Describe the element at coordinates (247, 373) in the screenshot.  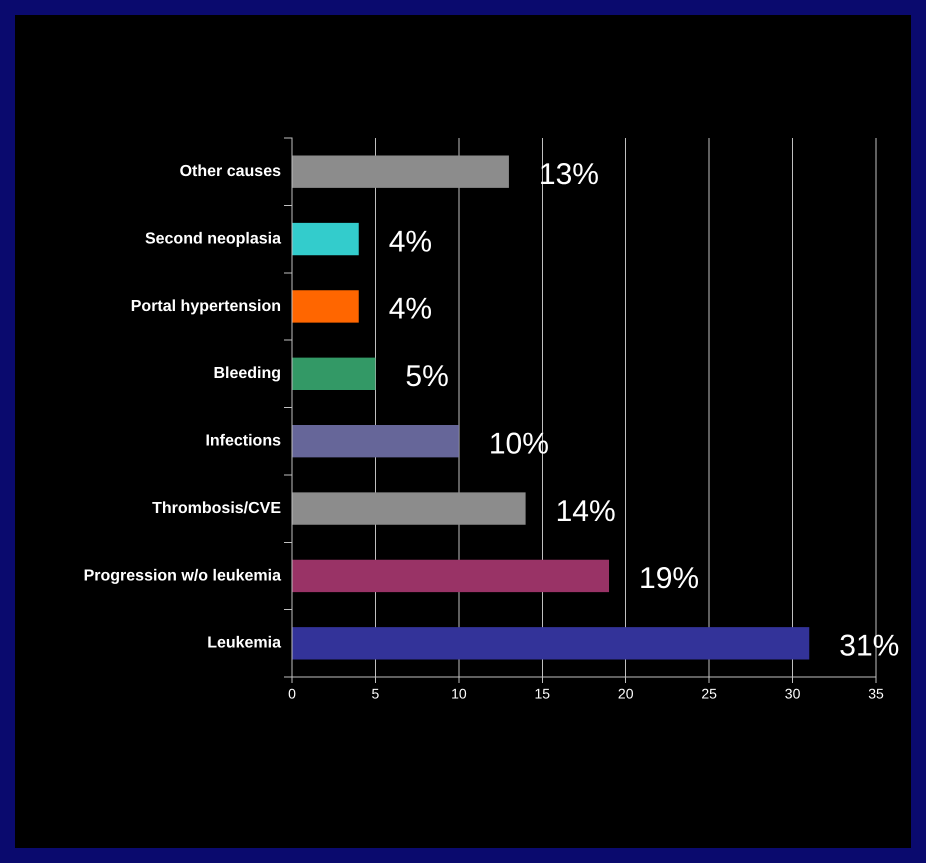
I see `y-tick-label: Bleeding` at that location.